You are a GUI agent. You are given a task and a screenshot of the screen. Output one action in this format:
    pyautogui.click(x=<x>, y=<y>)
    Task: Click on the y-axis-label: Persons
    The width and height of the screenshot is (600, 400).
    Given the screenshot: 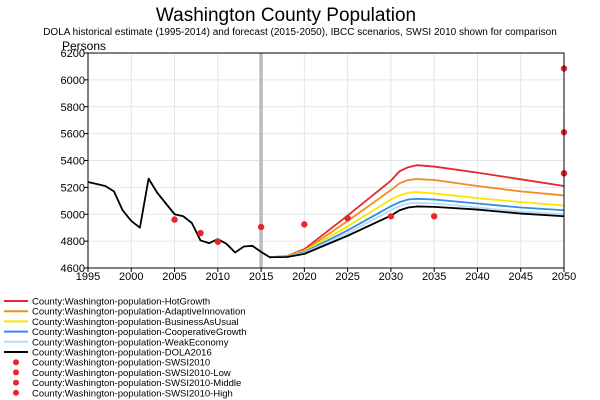 What is the action you would take?
    pyautogui.click(x=84, y=46)
    